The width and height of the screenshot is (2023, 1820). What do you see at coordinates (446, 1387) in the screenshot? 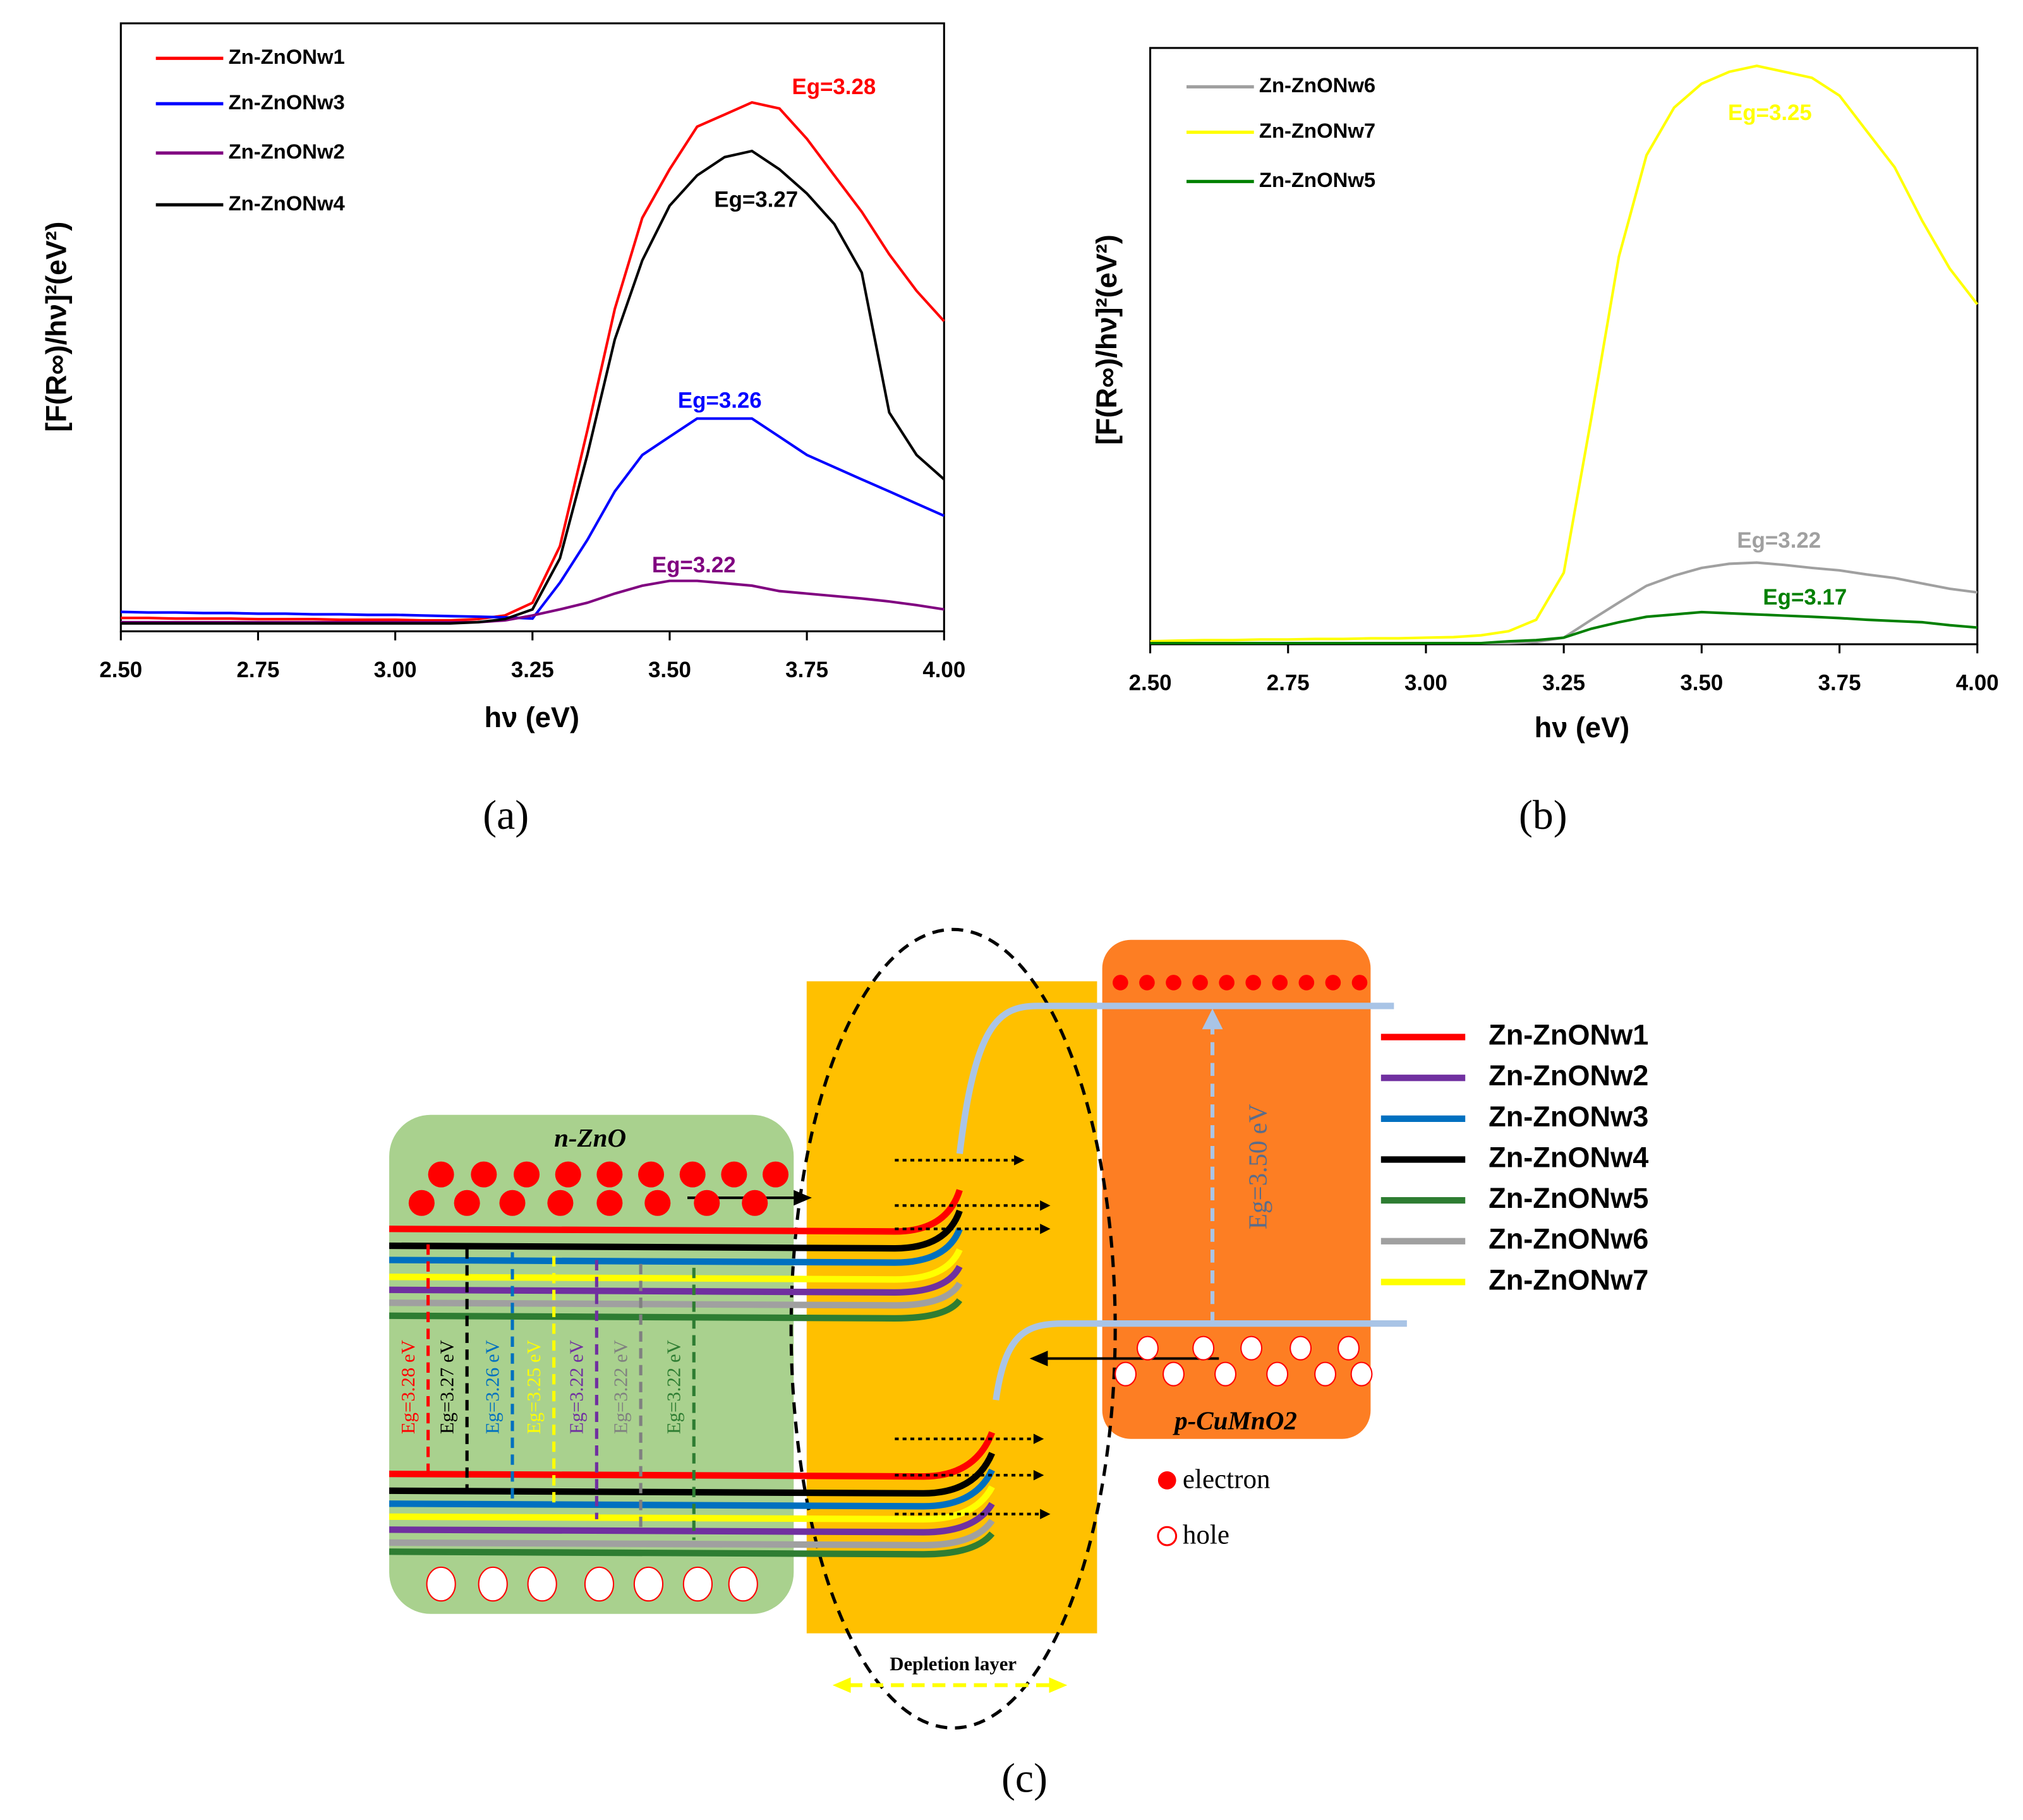
I see `gap-label: Eg=3.27 eV` at bounding box center [446, 1387].